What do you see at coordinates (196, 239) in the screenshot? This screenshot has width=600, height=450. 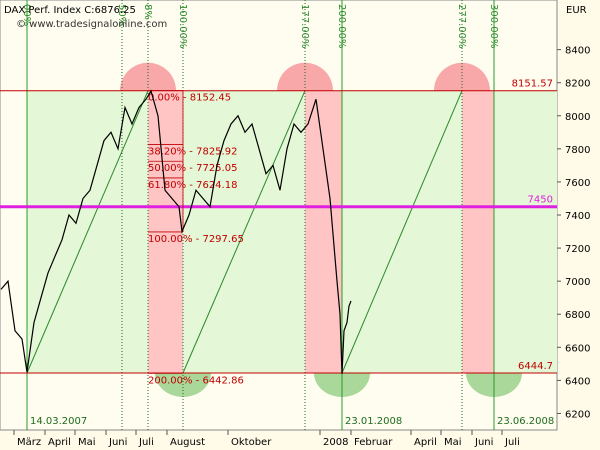 I see `fib-label: 100.00% - 7297.65` at bounding box center [196, 239].